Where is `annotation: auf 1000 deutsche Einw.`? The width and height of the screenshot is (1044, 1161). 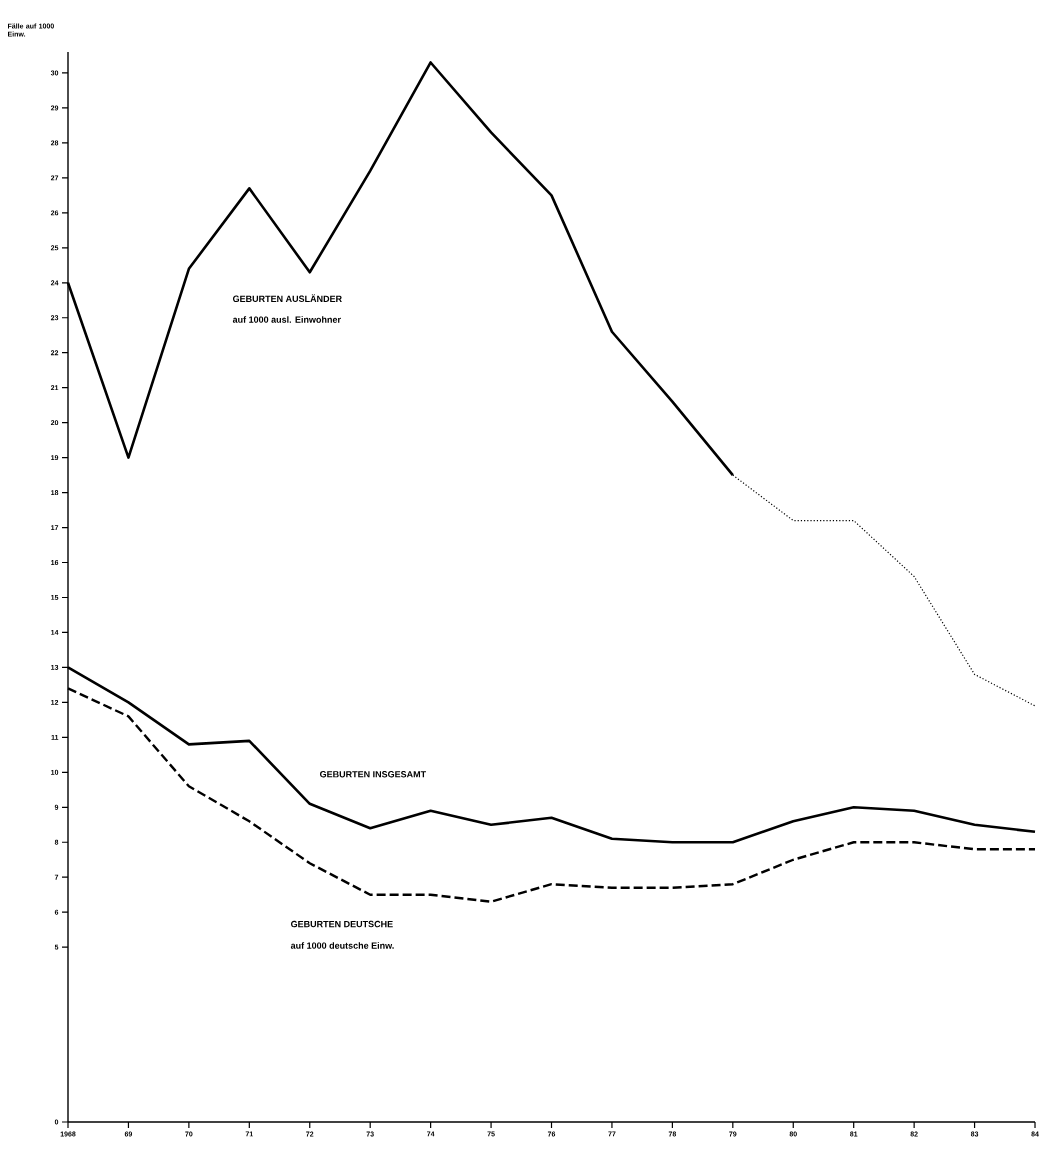
annotation: auf 1000 deutsche Einw. is located at coordinates (342, 945).